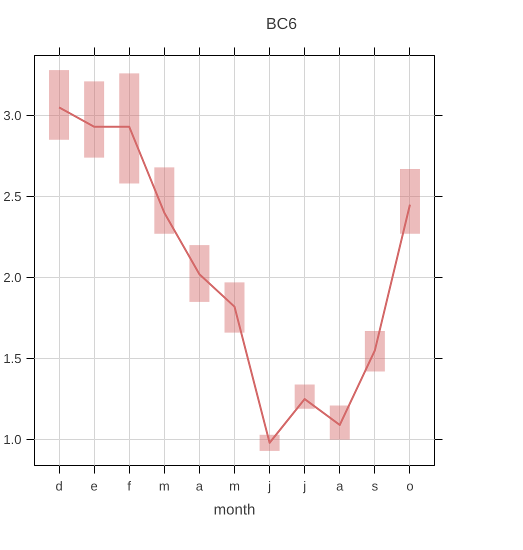  Describe the element at coordinates (59, 486) in the screenshot. I see `x-tick-label: d` at that location.